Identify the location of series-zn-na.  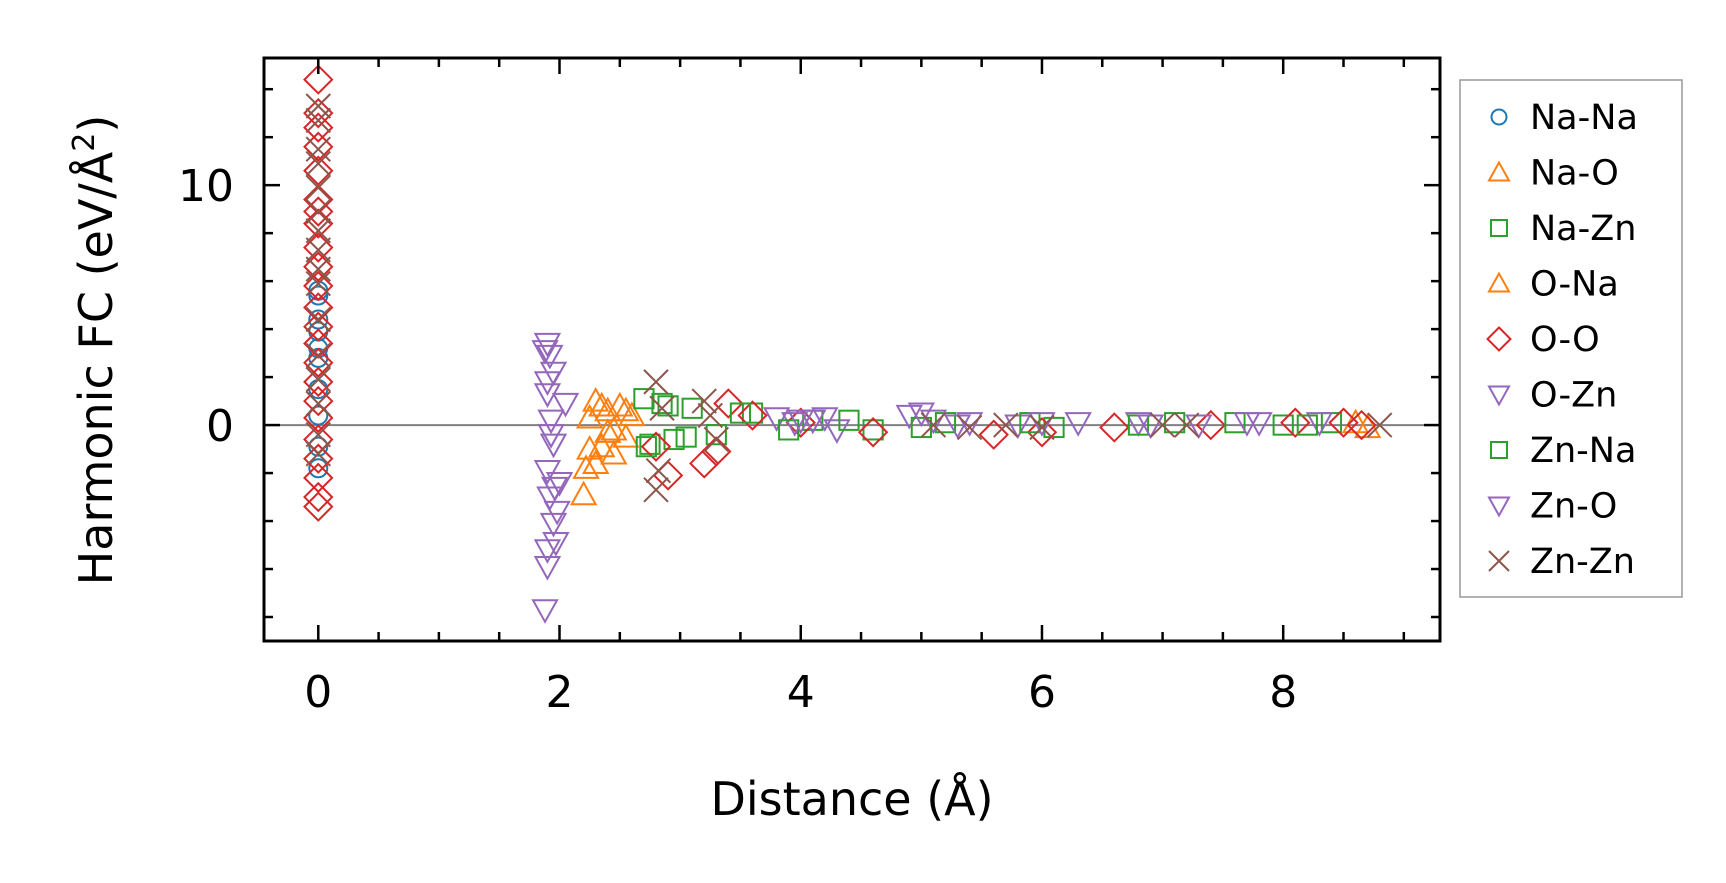
(976, 426).